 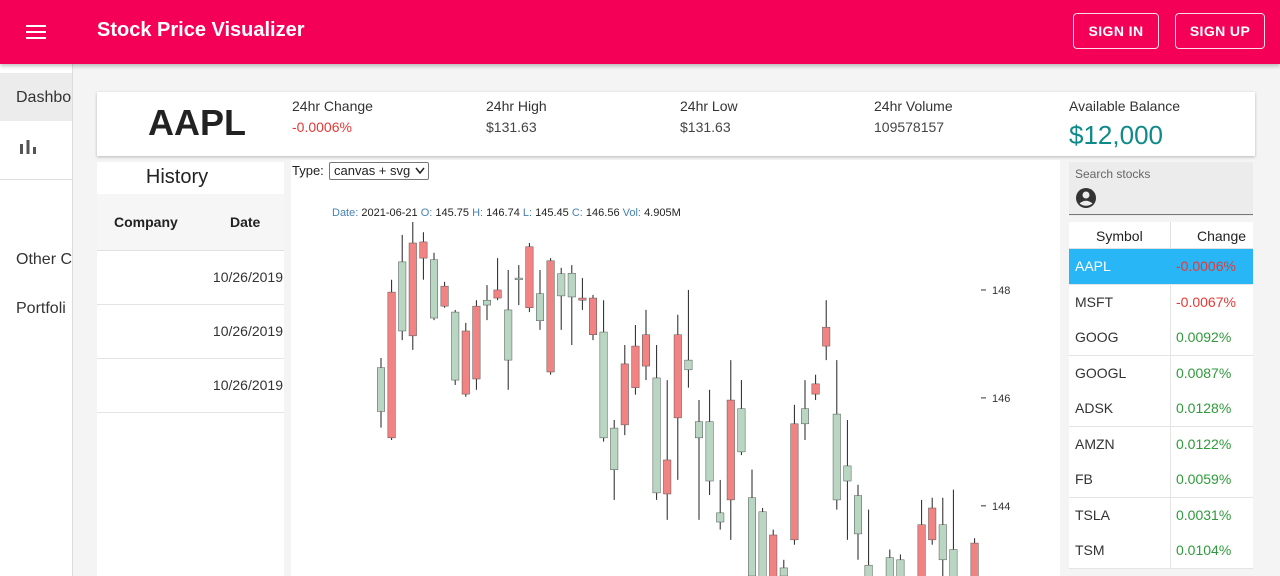 What do you see at coordinates (632, 213) in the screenshot?
I see `legend-text: Vol:` at bounding box center [632, 213].